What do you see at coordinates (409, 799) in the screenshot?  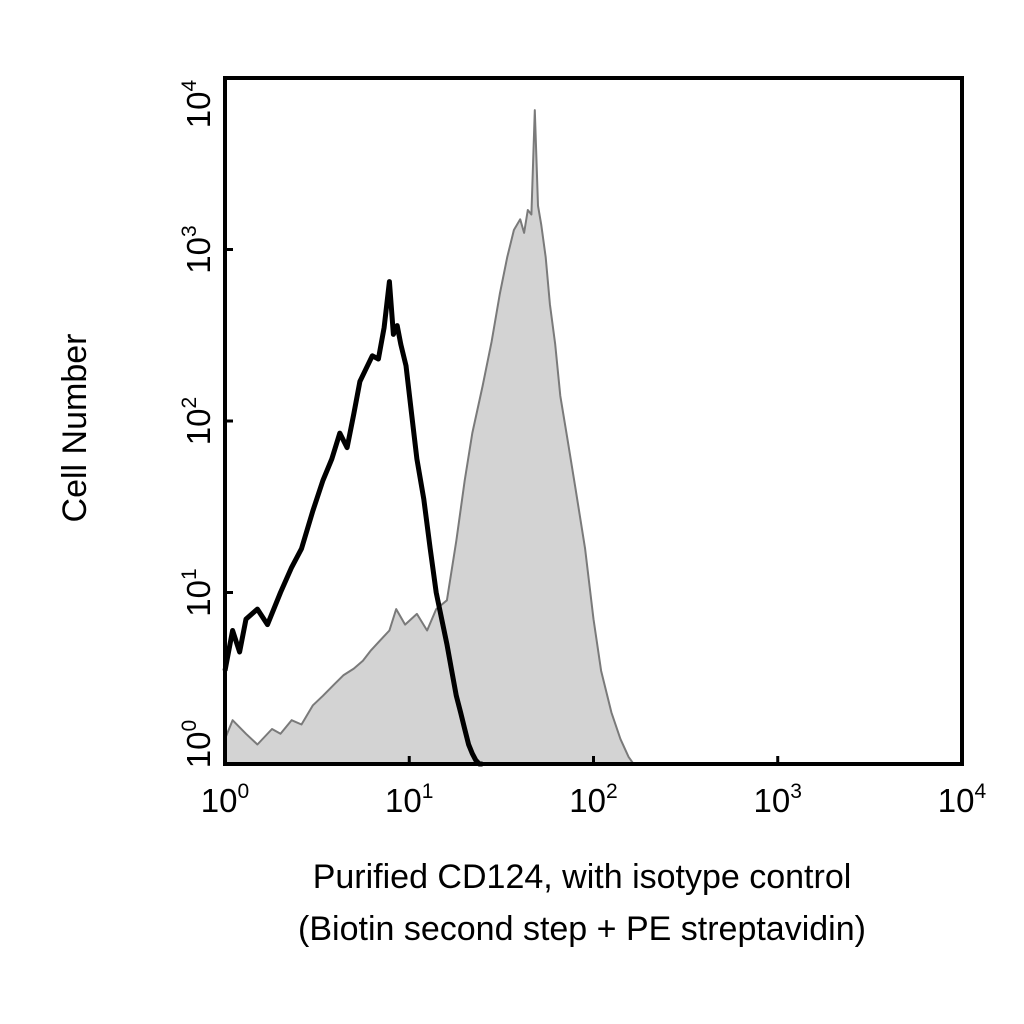 I see `x-tick-label: 10¹` at bounding box center [409, 799].